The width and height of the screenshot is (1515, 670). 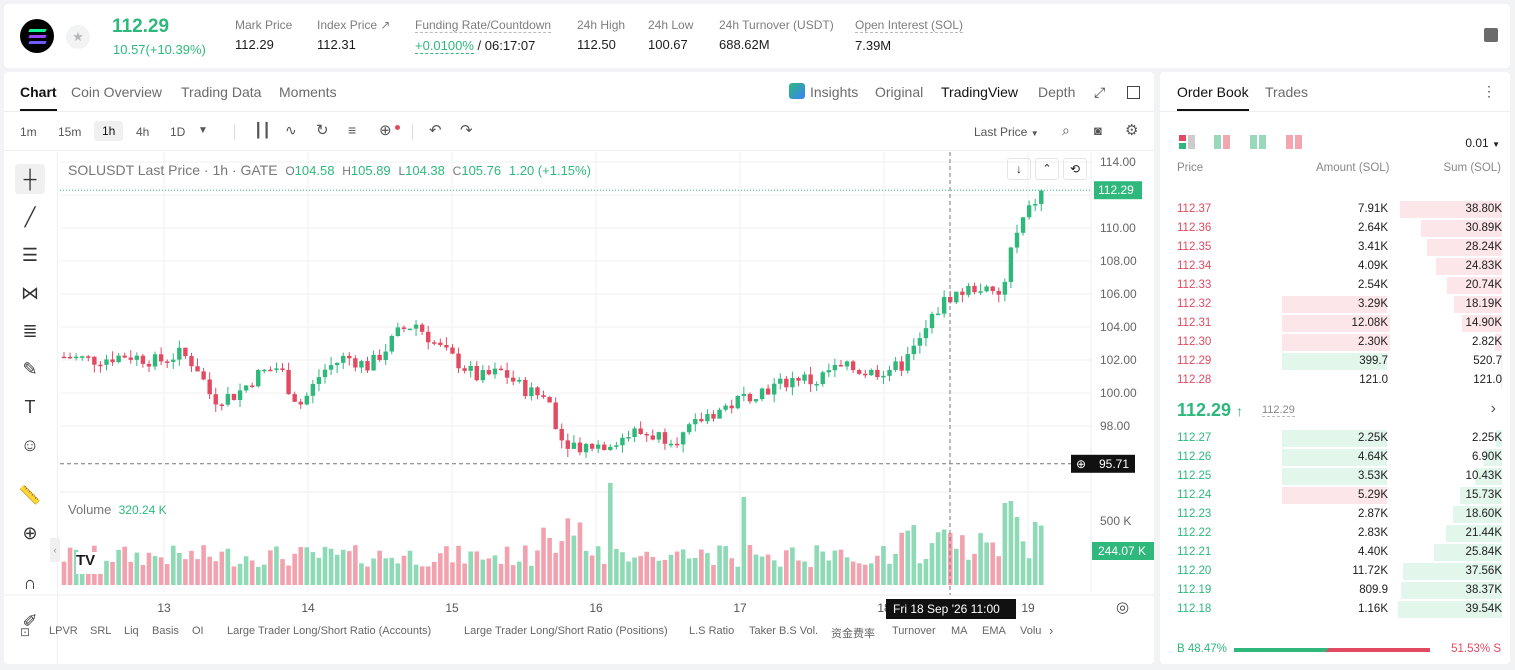 What do you see at coordinates (435, 130) in the screenshot?
I see `undo-icon: ↶` at bounding box center [435, 130].